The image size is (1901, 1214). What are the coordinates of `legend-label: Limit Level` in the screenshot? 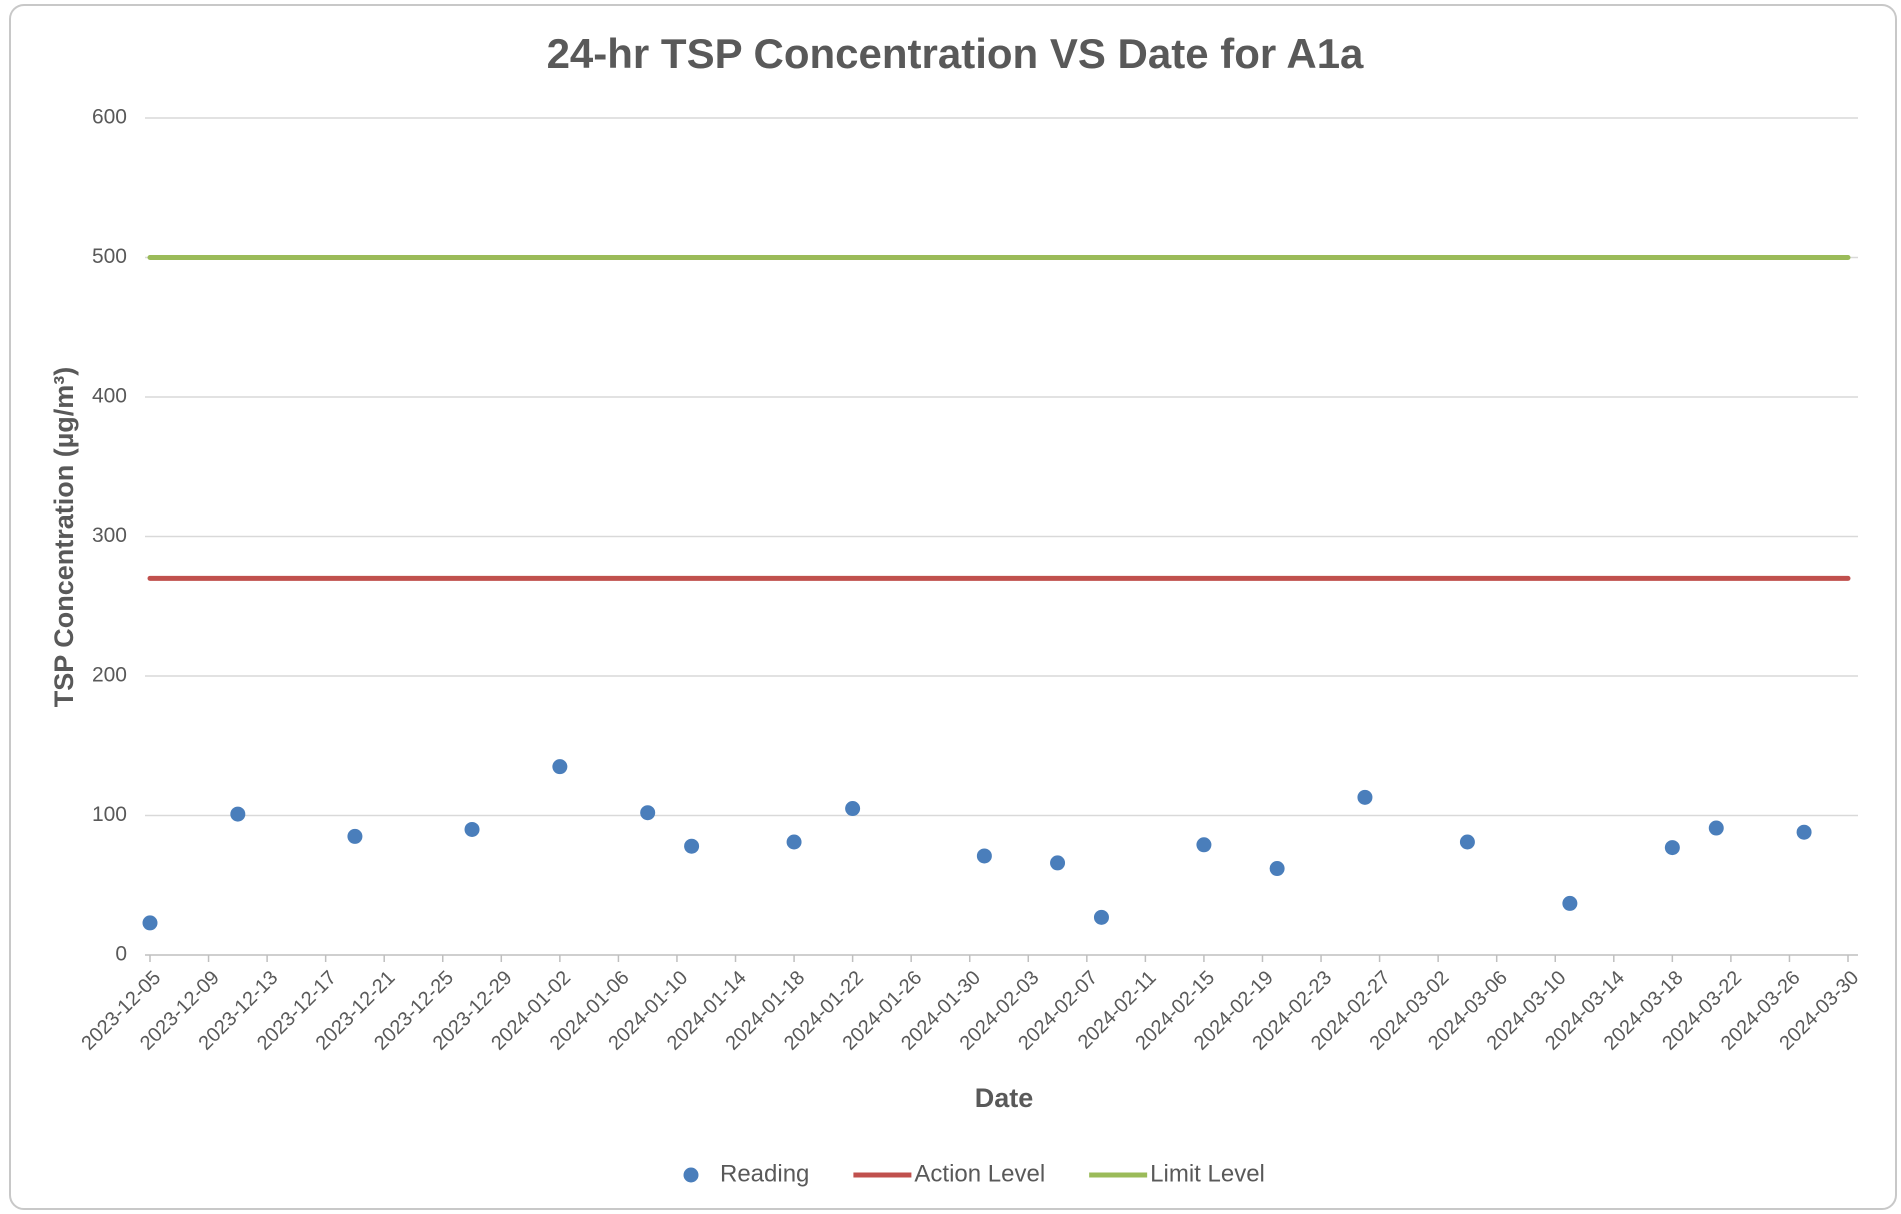 It's located at (1207, 1173).